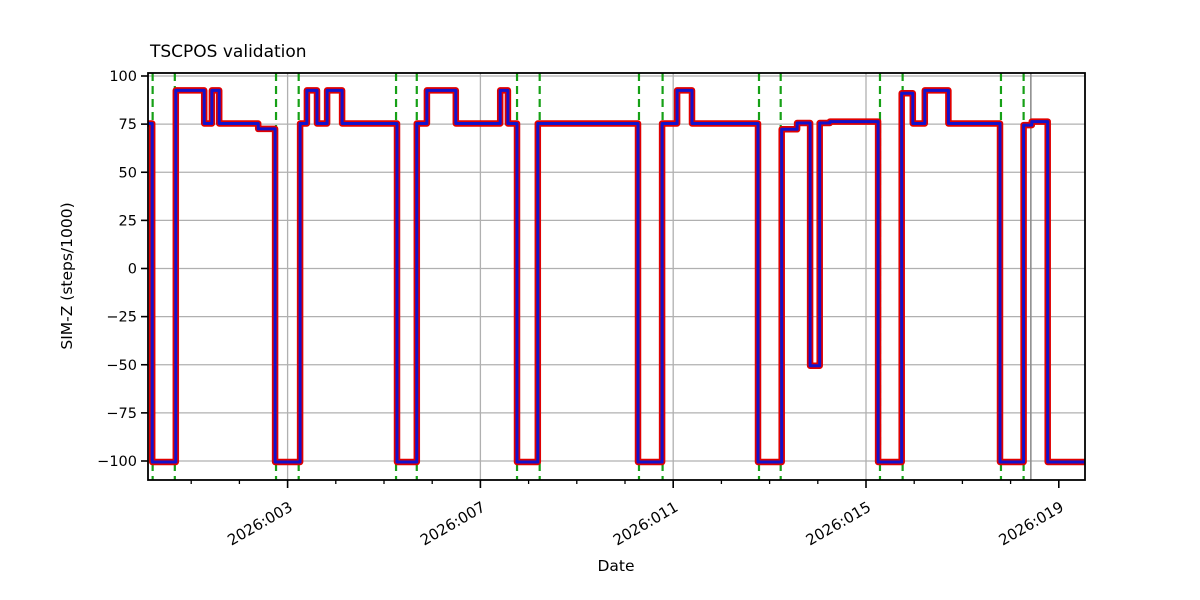  What do you see at coordinates (123, 77) in the screenshot?
I see `y-tick-label: 100` at bounding box center [123, 77].